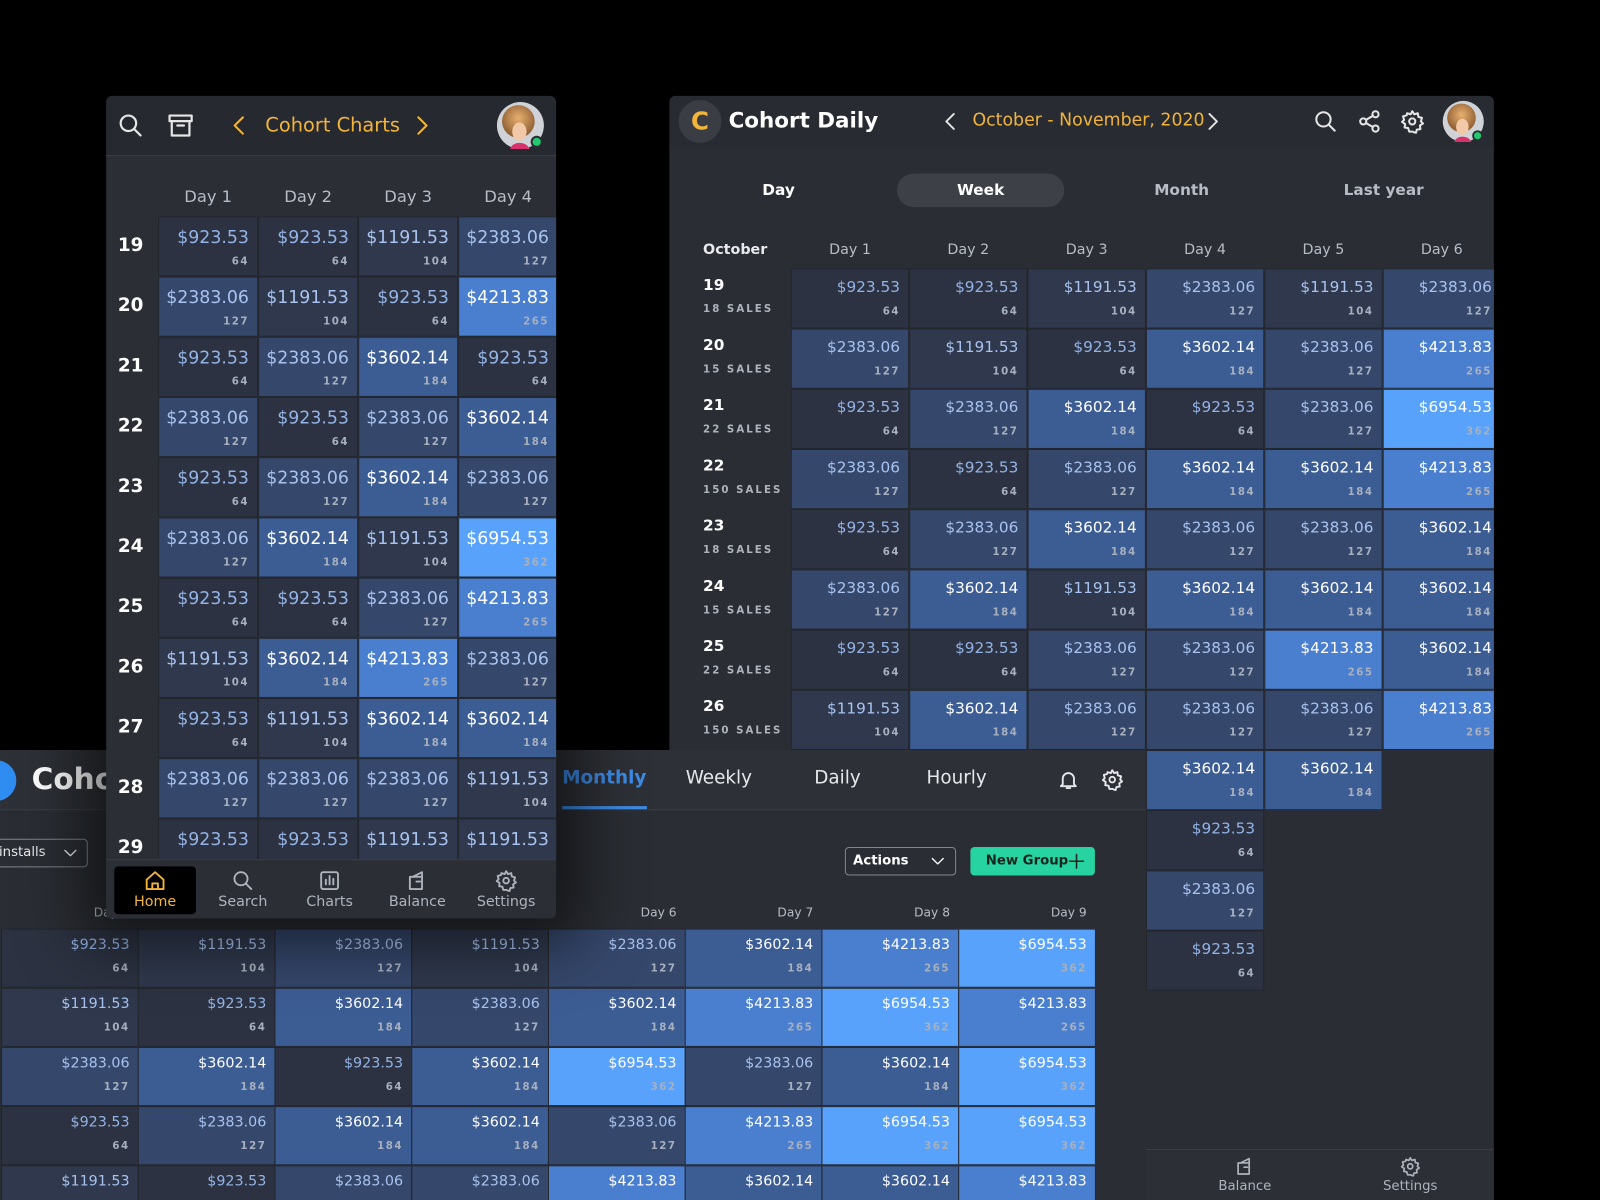 This screenshot has width=1600, height=1200. I want to click on new-group-button: New Group, so click(1032, 861).